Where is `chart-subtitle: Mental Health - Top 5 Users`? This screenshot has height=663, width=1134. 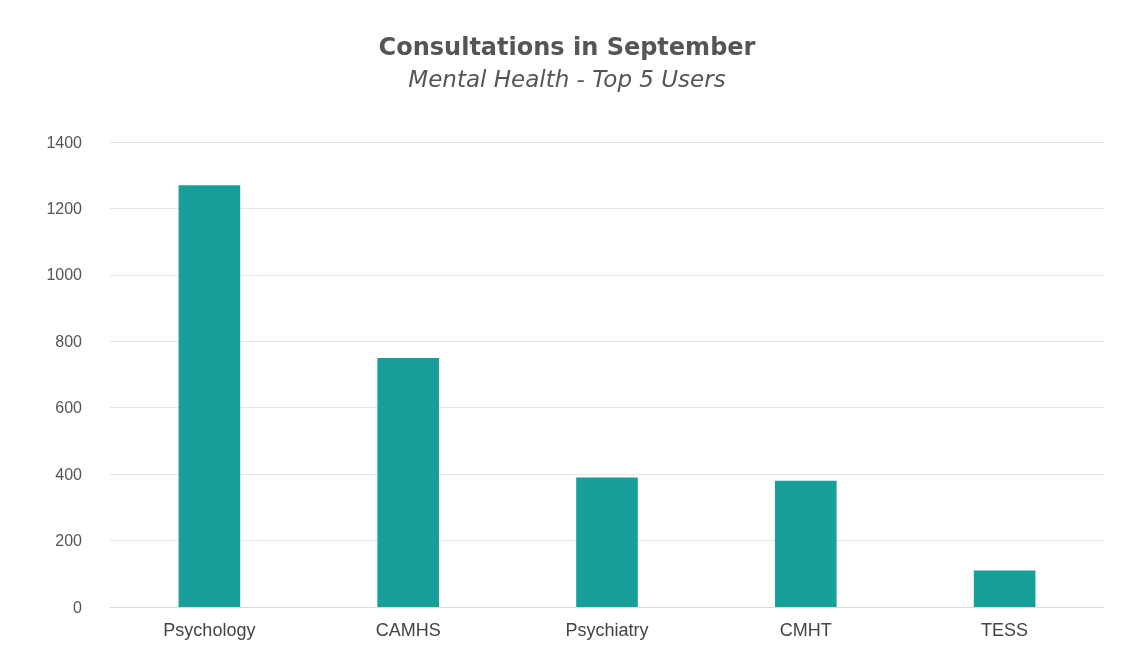 chart-subtitle: Mental Health - Top 5 Users is located at coordinates (567, 78).